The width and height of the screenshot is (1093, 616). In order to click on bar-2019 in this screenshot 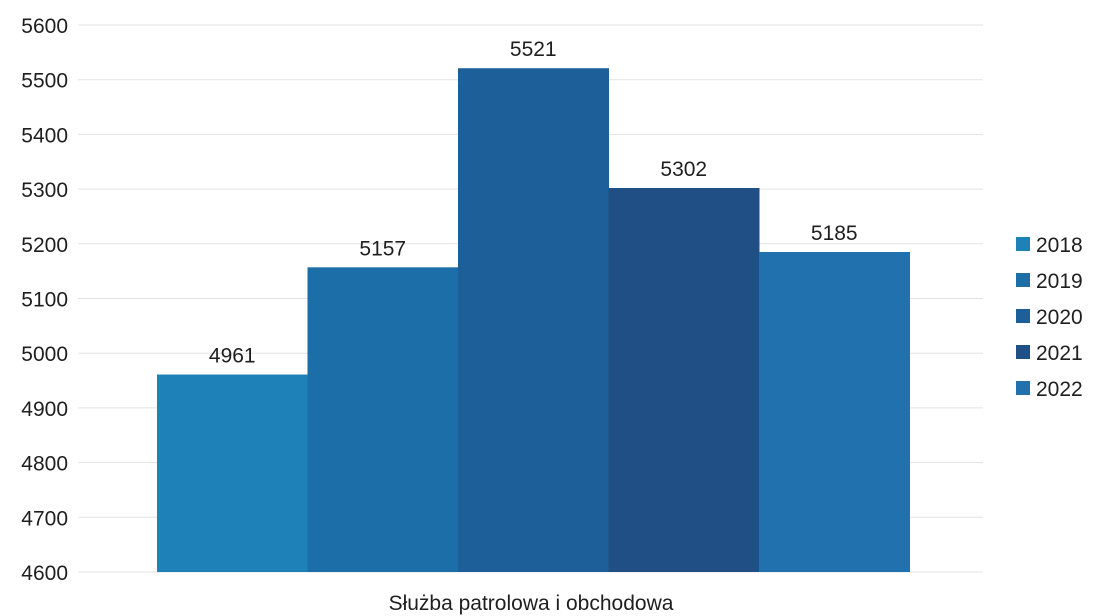, I will do `click(383, 419)`.